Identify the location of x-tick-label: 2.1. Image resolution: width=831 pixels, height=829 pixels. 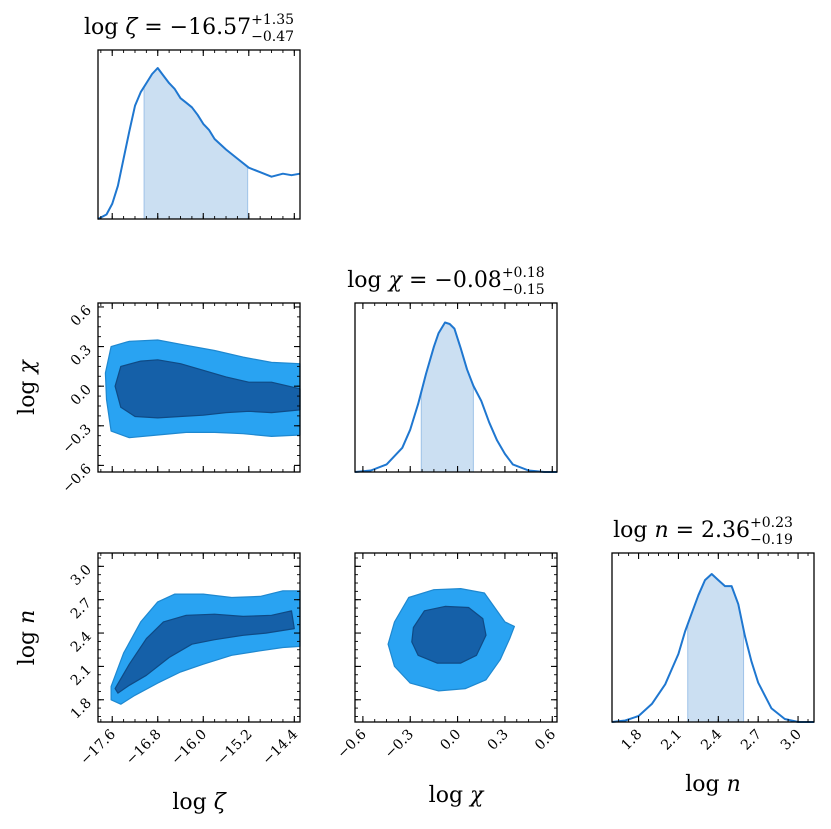
(671, 740).